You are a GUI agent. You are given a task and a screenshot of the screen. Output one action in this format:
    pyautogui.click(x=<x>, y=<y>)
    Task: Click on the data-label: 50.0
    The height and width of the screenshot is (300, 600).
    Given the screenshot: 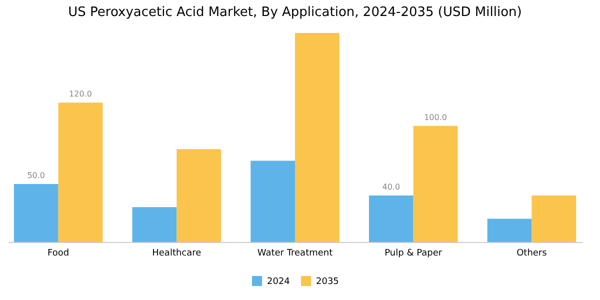 What is the action you would take?
    pyautogui.click(x=36, y=175)
    